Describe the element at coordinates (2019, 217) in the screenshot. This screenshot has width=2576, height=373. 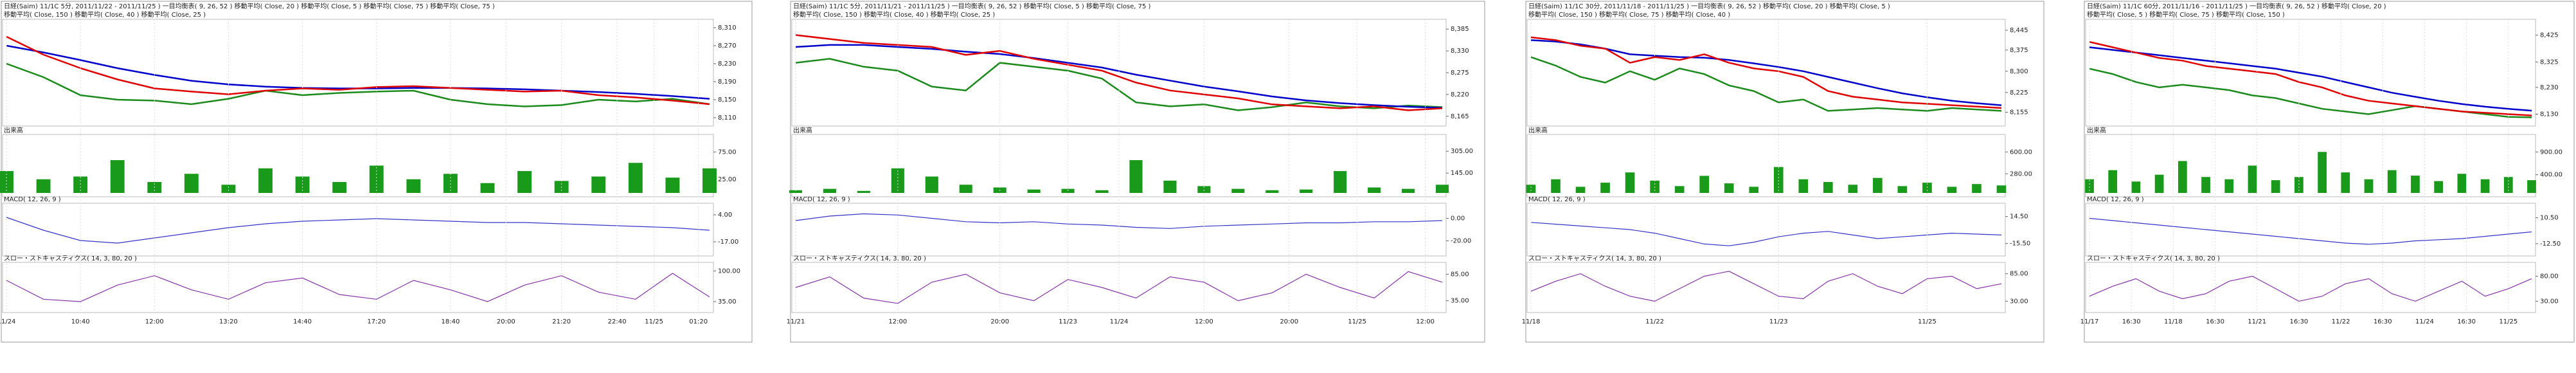
I see `y-tick-label: 14.50` at that location.